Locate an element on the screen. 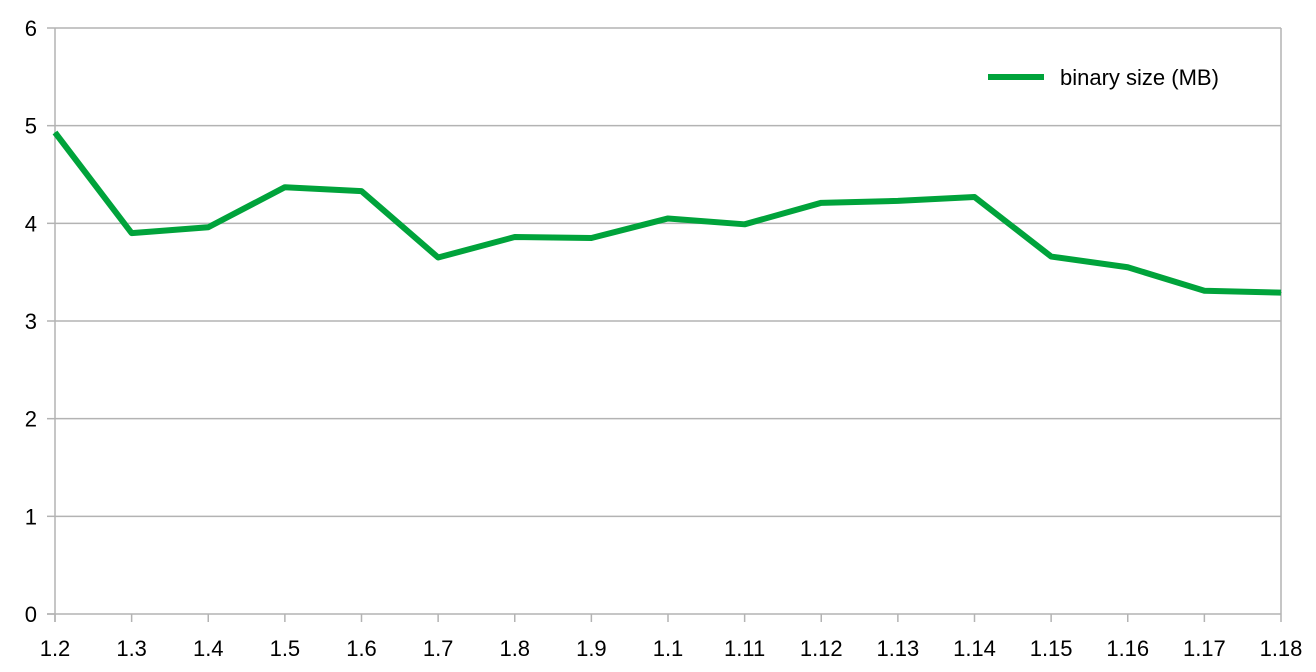  x-tick-label: 1.4 is located at coordinates (208, 648).